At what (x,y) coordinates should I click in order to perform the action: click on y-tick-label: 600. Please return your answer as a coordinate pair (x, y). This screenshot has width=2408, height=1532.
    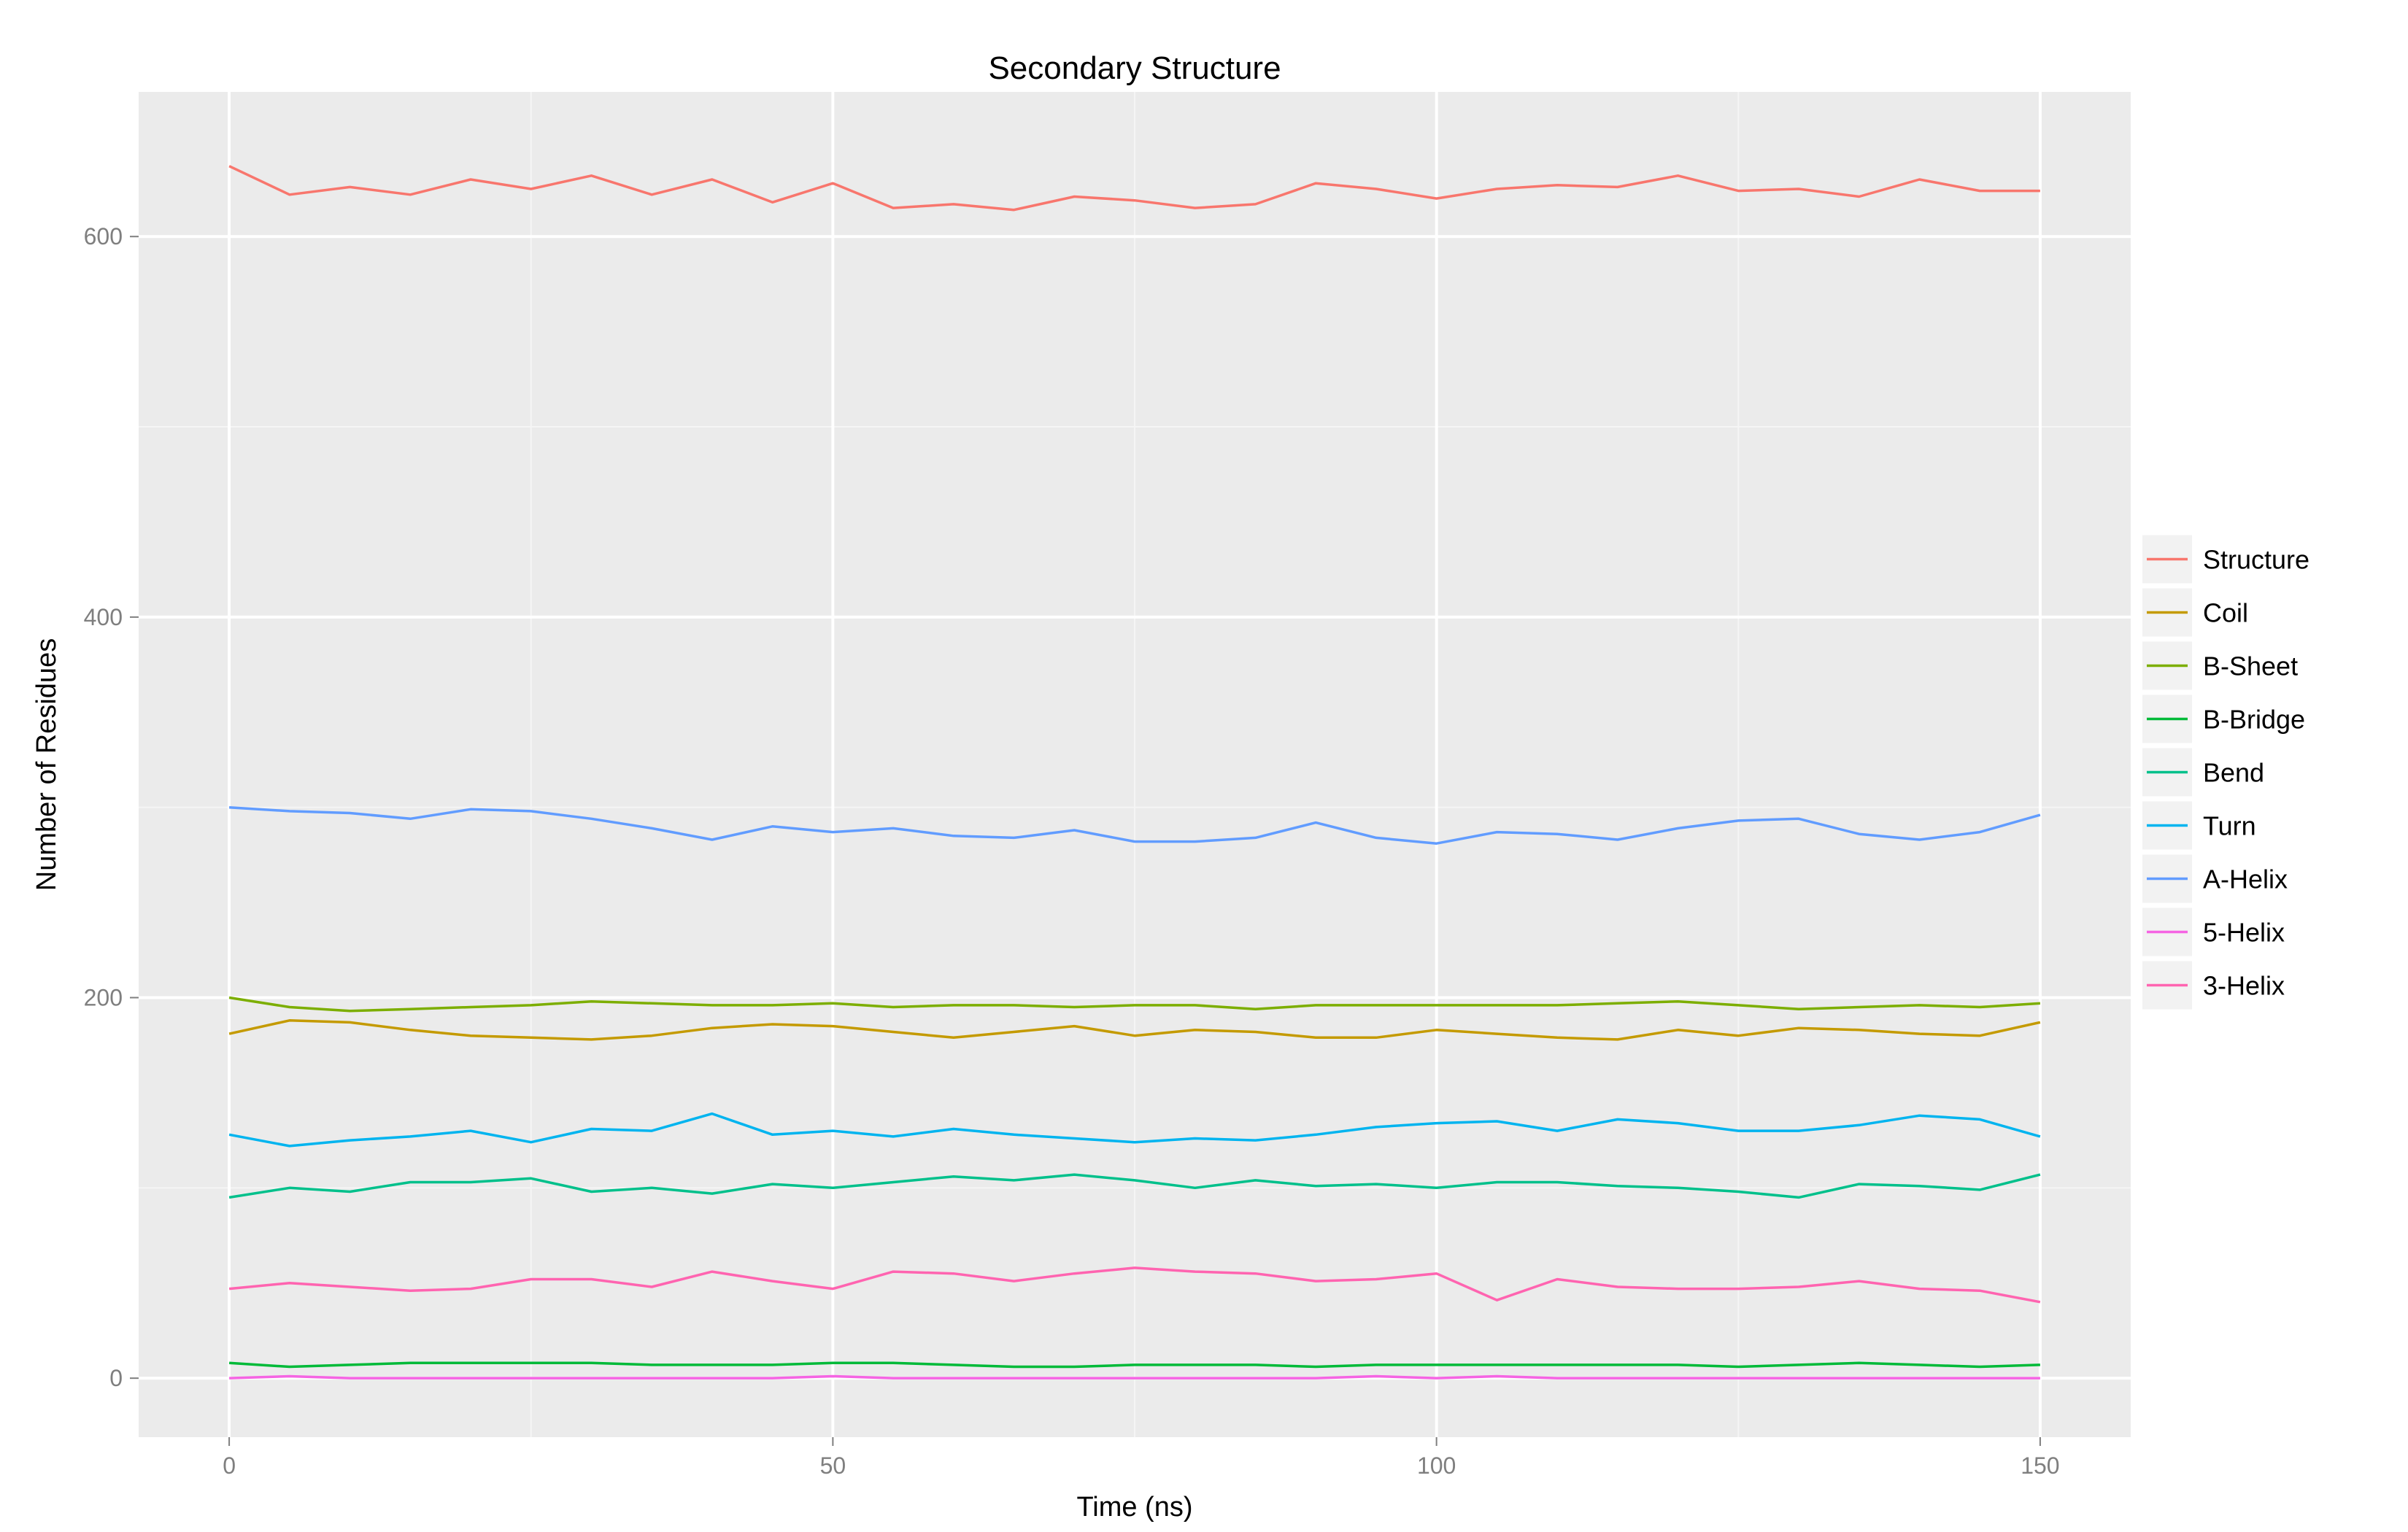
    Looking at the image, I should click on (103, 236).